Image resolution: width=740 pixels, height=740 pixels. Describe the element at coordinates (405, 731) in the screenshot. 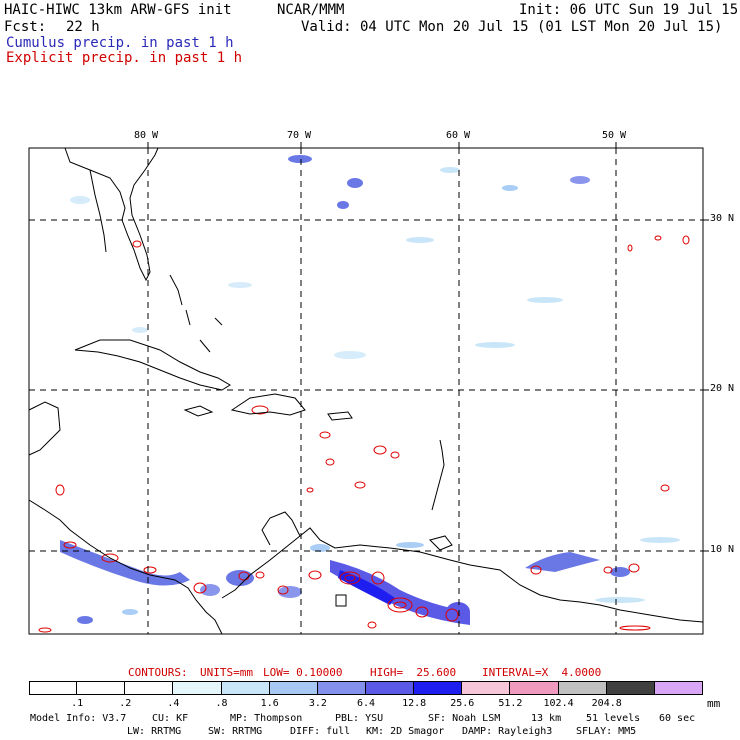

I see `model-info-km: KM: 2D Smagor` at that location.